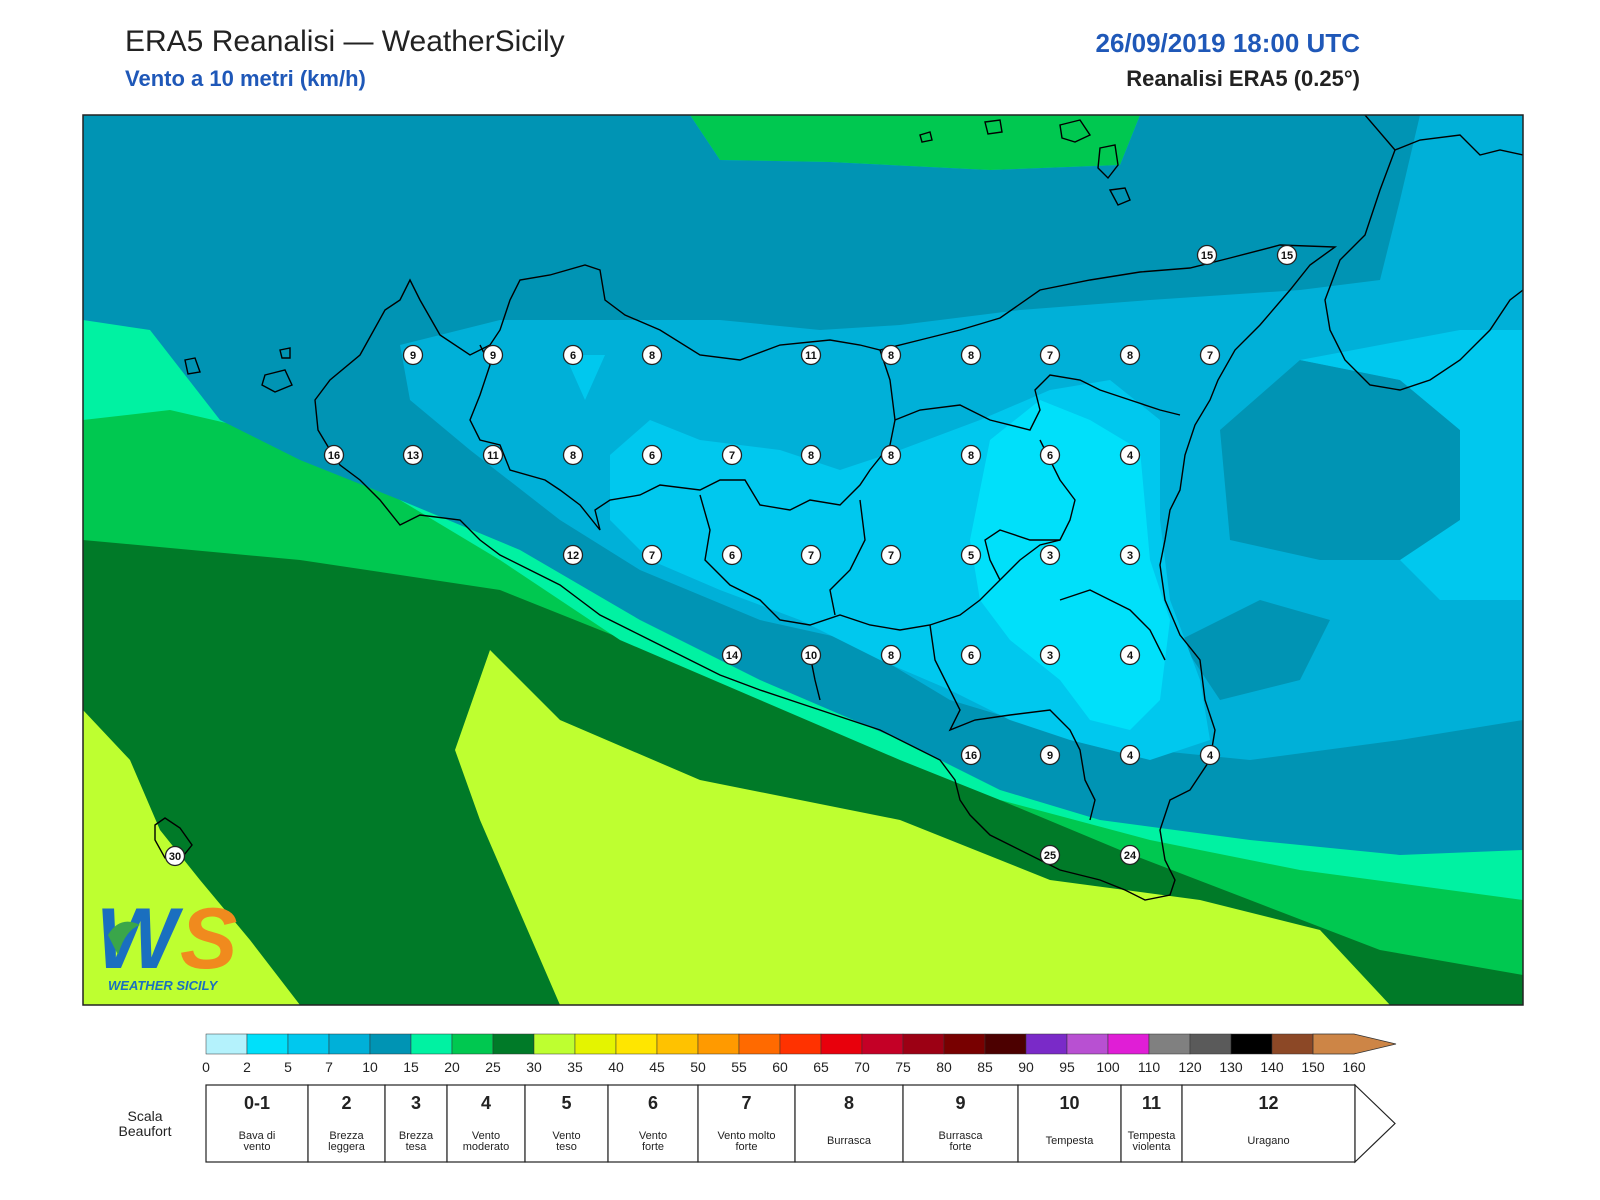  What do you see at coordinates (985, 1067) in the screenshot?
I see `colorbar-tick-label: 85` at bounding box center [985, 1067].